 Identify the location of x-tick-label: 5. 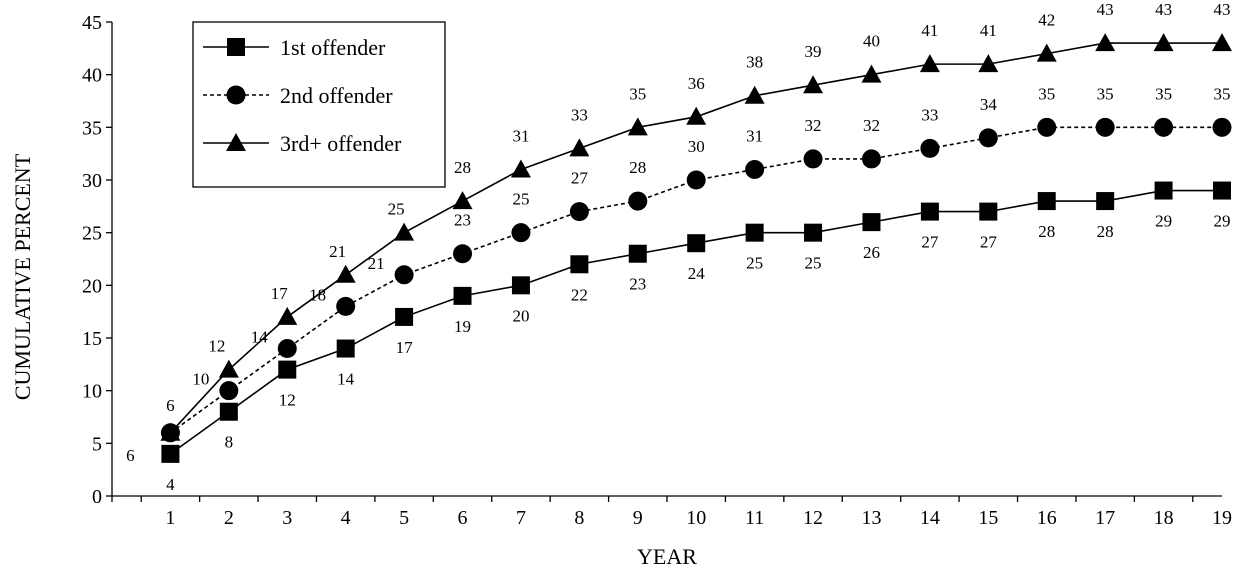
(404, 518).